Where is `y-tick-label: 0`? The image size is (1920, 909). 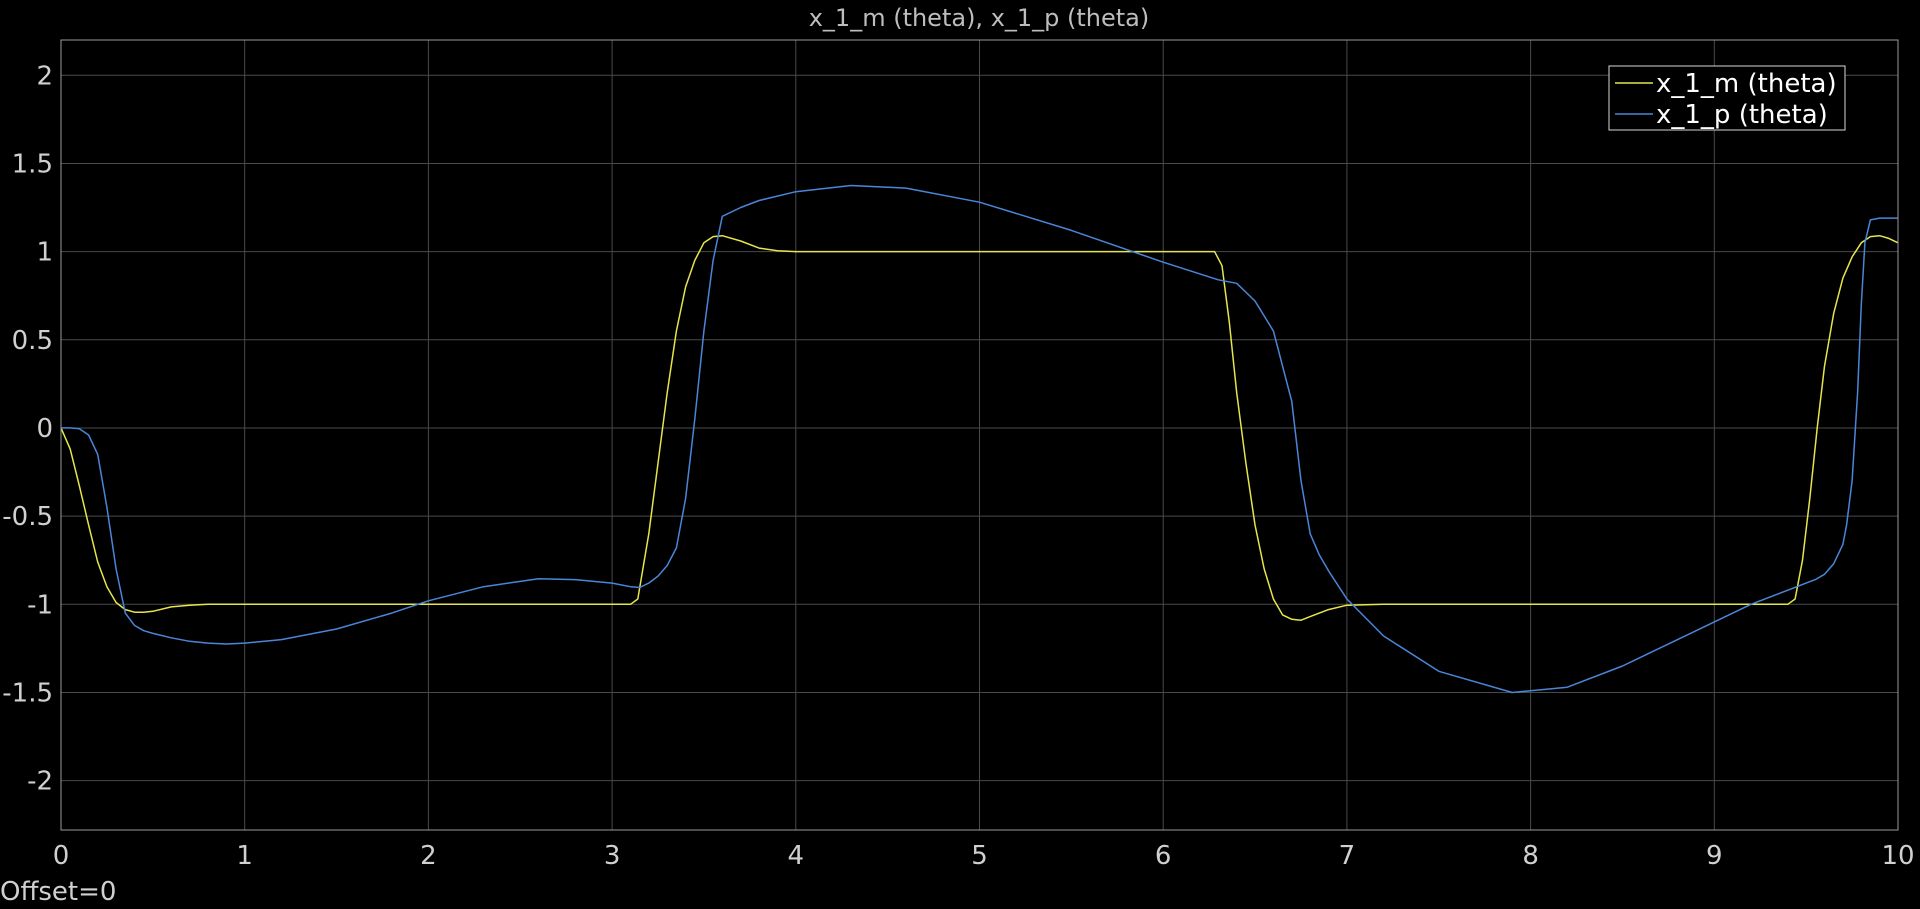
y-tick-label: 0 is located at coordinates (44, 429).